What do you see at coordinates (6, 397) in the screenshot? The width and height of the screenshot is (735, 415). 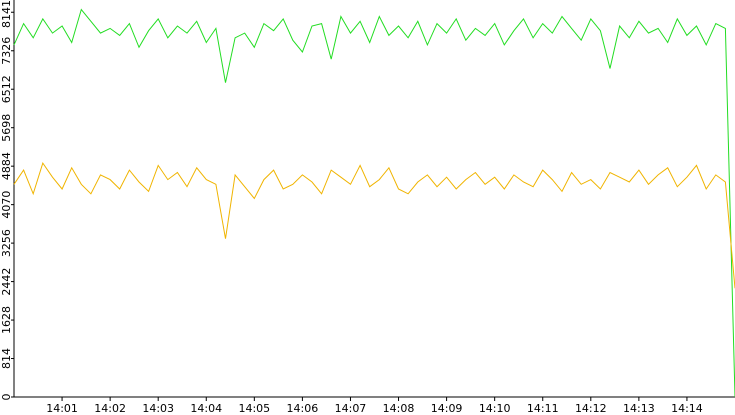 I see `y-tick-label: 0` at bounding box center [6, 397].